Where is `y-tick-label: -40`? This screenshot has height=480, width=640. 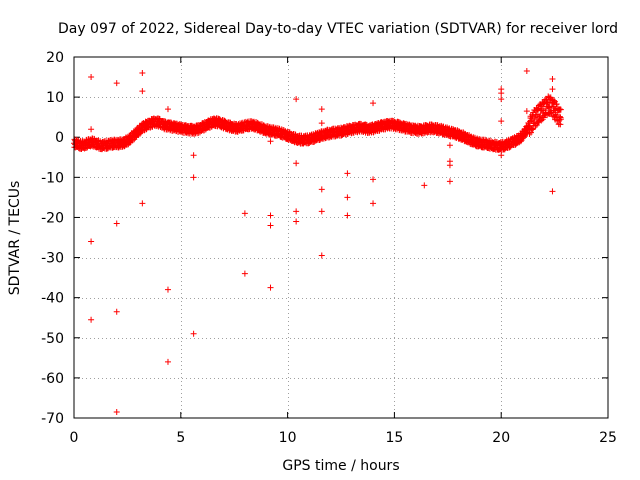
y-tick-label: -40 is located at coordinates (52, 299).